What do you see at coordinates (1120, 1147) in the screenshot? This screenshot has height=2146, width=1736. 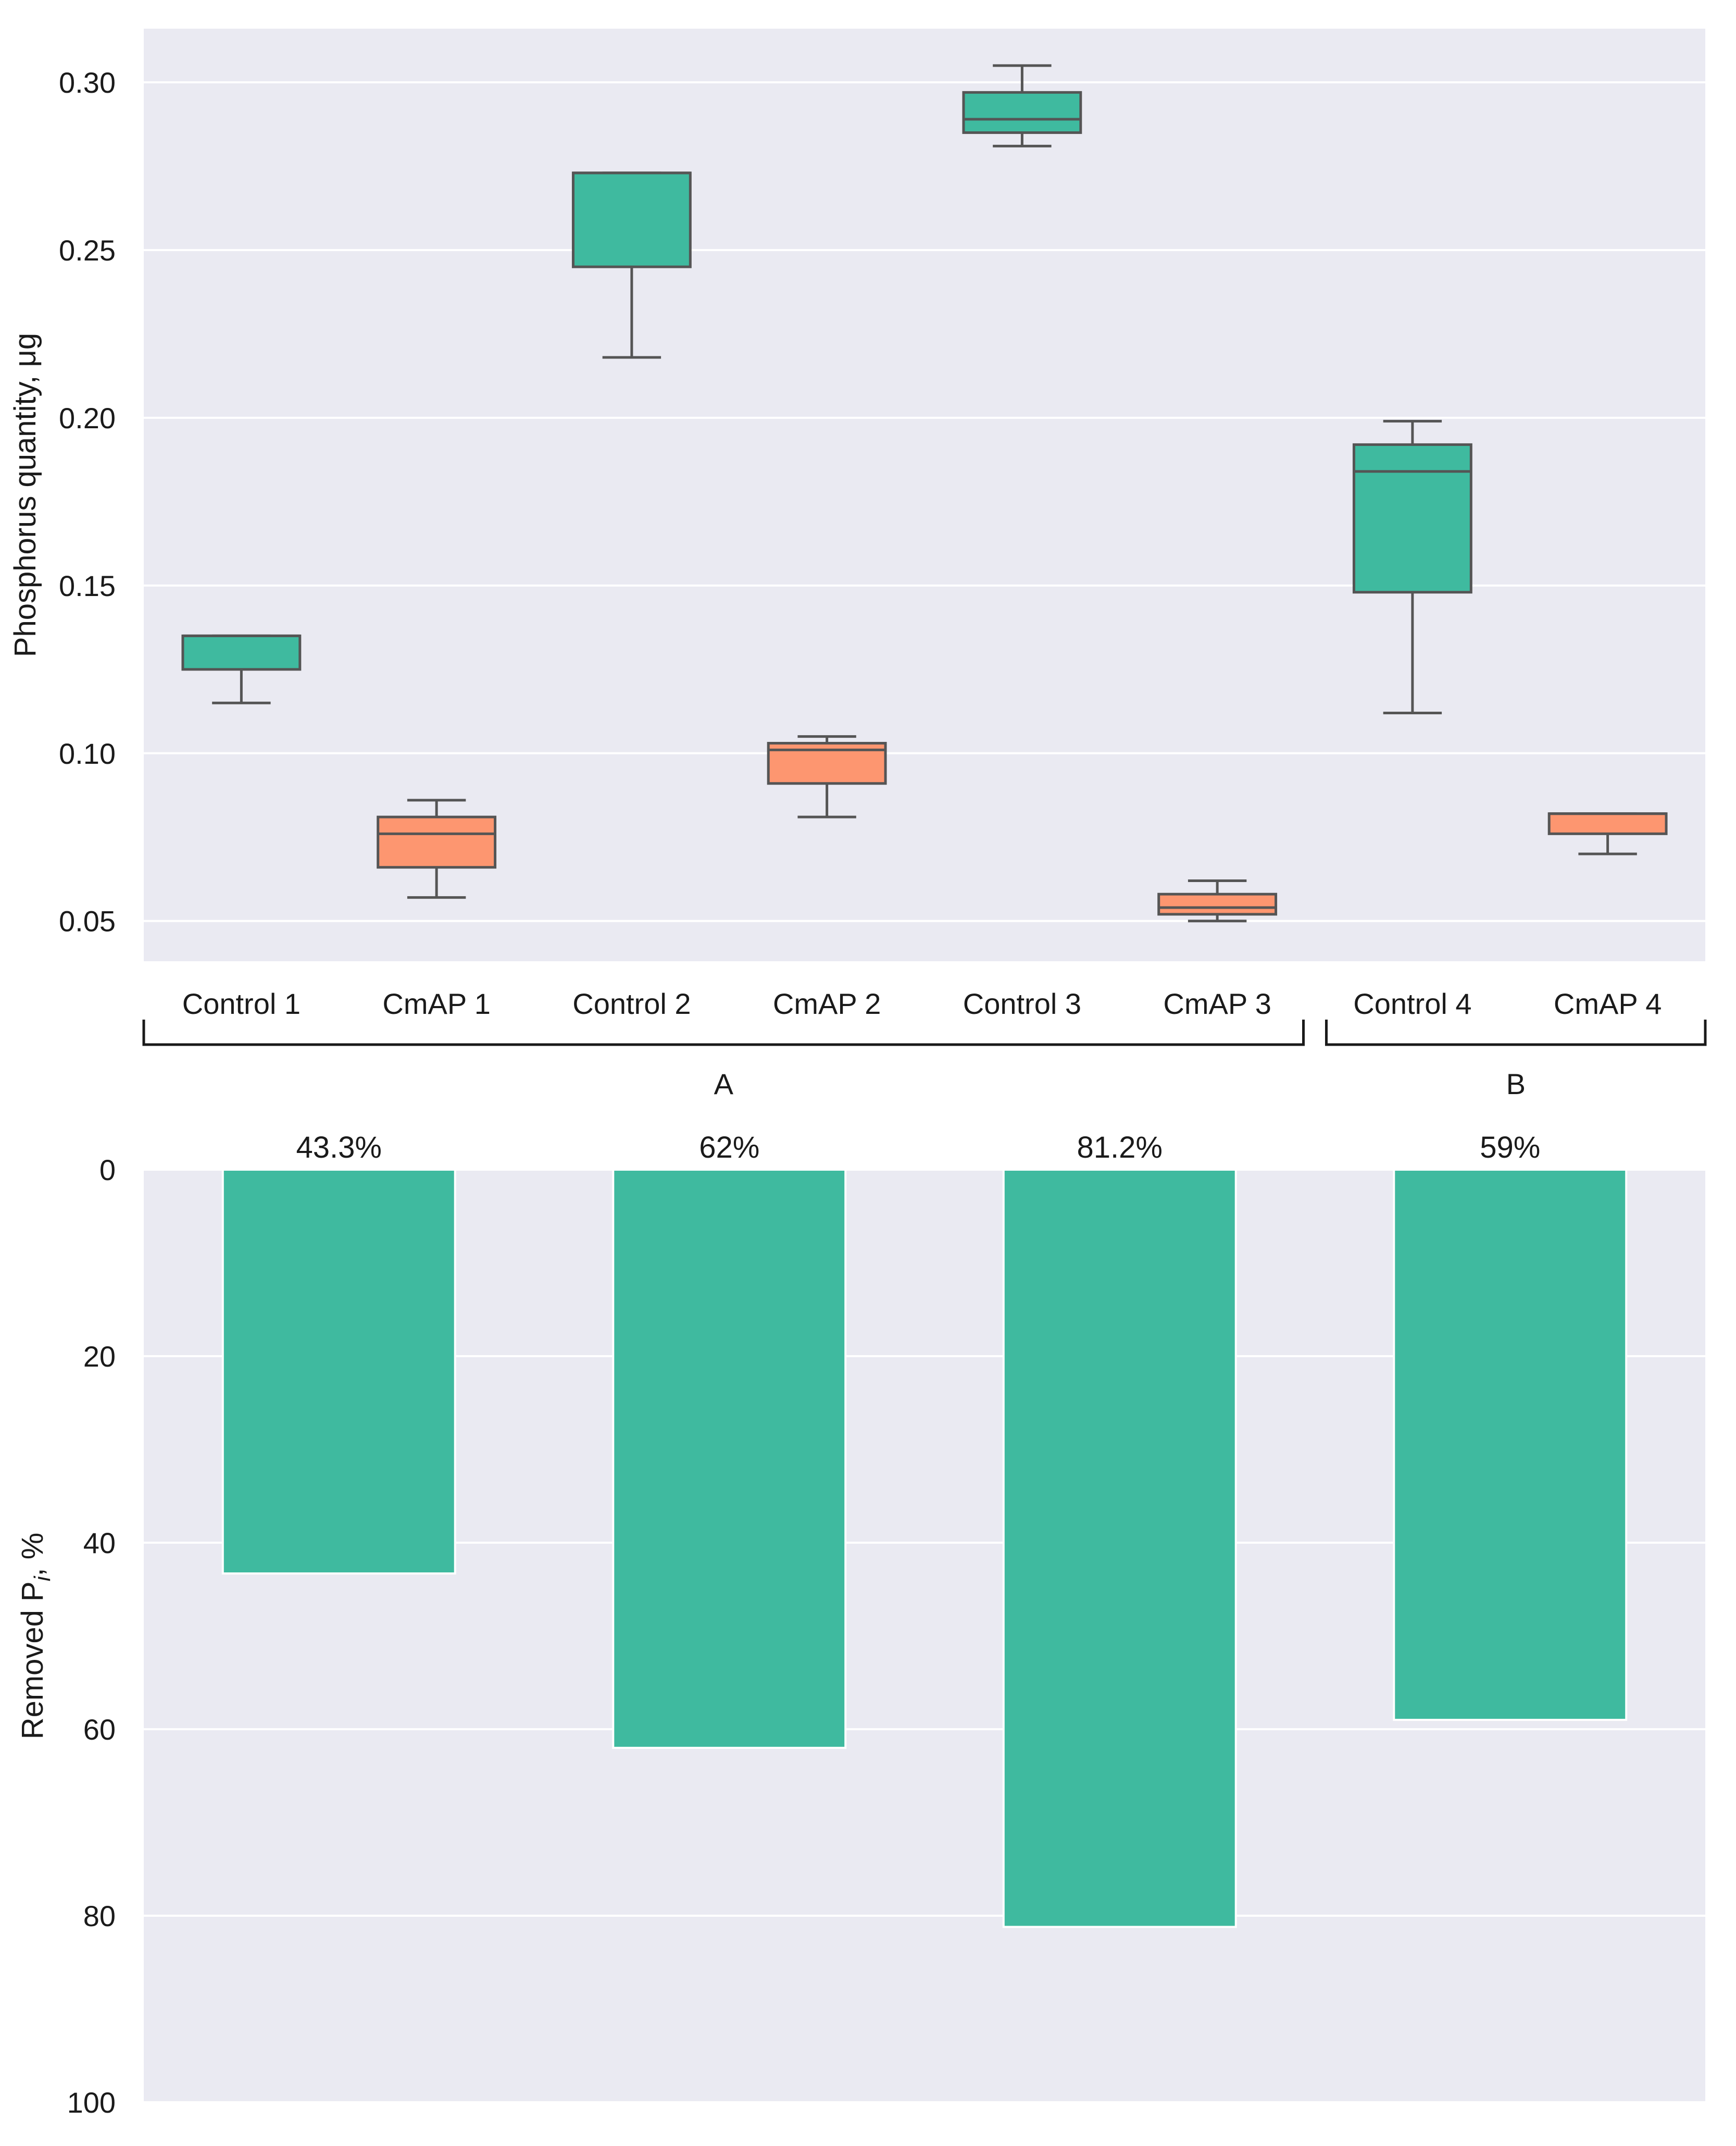 I see `bar-value-label: 81.2%` at bounding box center [1120, 1147].